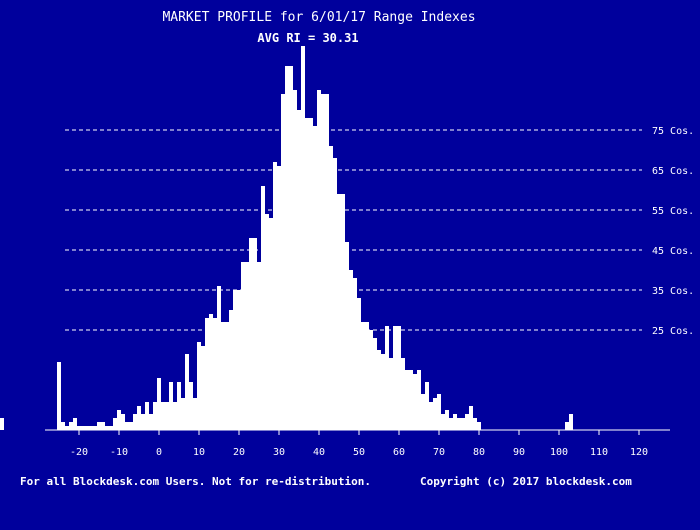  Describe the element at coordinates (399, 452) in the screenshot. I see `x-tick-label: 60` at that location.